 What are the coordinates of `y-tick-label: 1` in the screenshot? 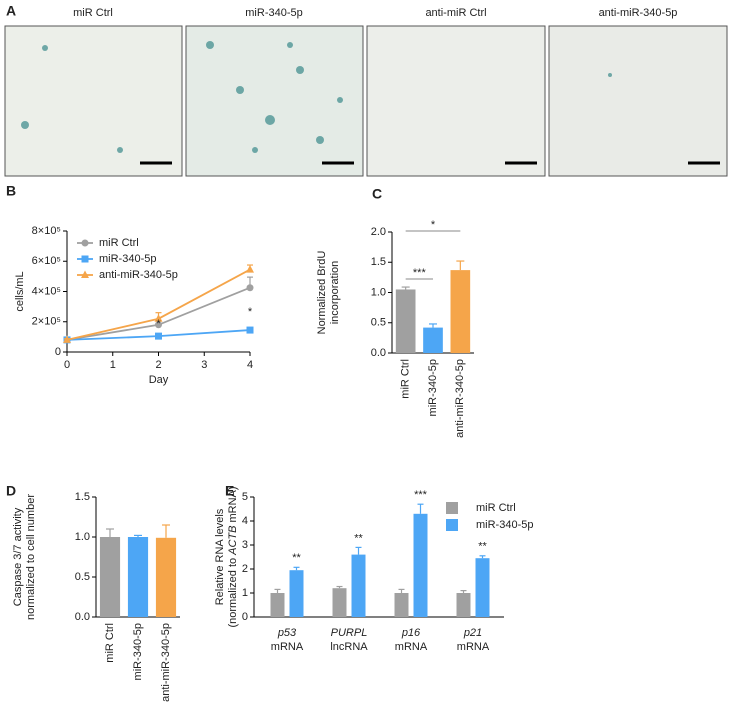 It's located at (245, 593).